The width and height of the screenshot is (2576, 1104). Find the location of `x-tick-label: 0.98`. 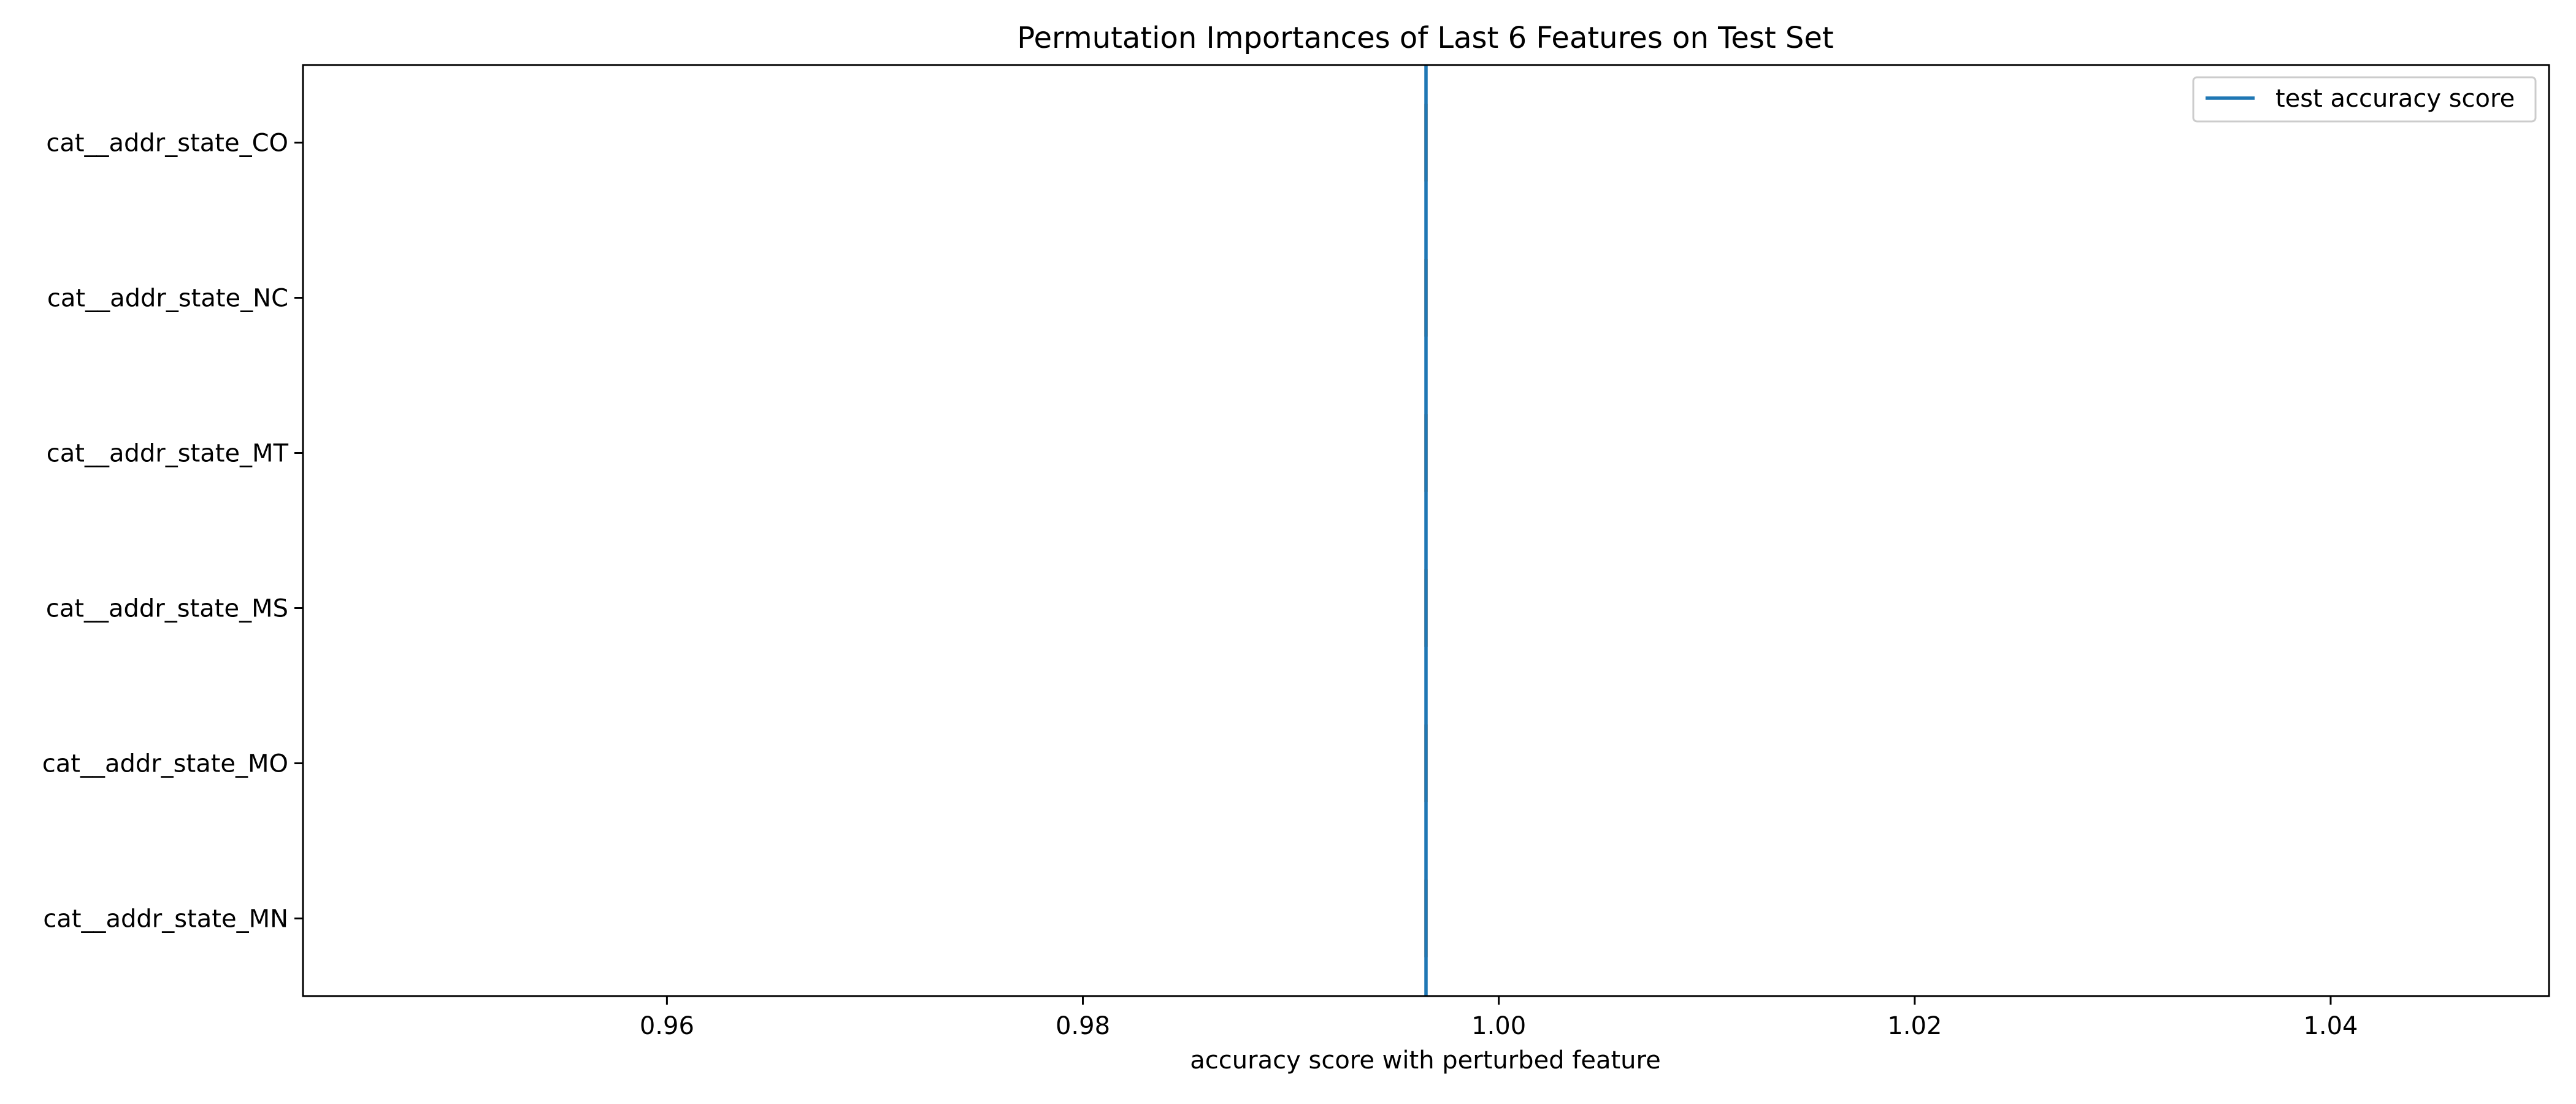

x-tick-label: 0.98 is located at coordinates (1083, 1026).